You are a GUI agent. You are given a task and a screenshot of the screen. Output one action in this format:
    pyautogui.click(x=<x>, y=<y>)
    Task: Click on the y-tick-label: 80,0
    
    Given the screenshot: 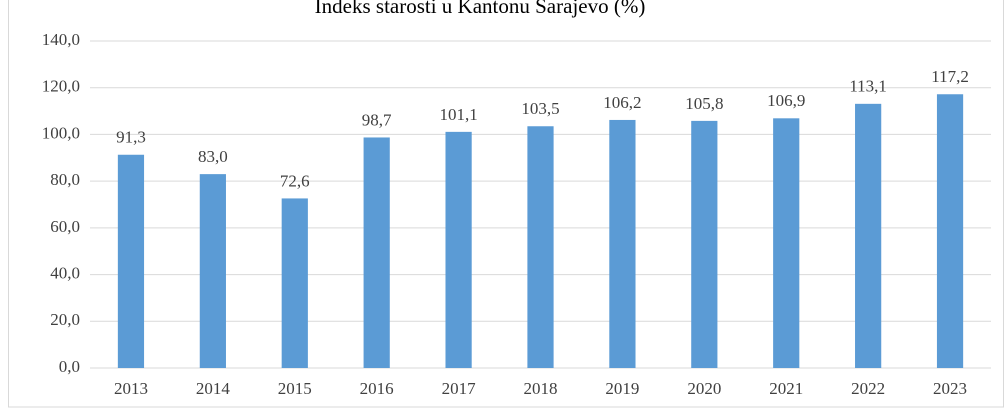 What is the action you would take?
    pyautogui.click(x=65, y=179)
    